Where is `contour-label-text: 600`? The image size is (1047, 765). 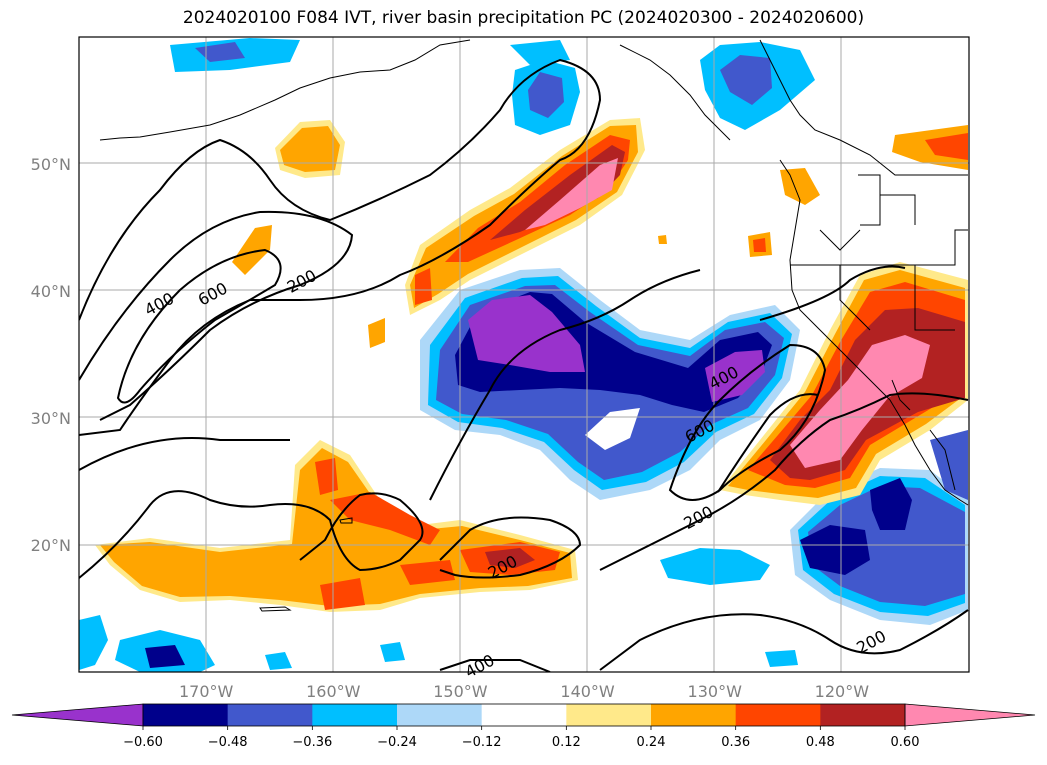
contour-label-text: 600 is located at coordinates (213, 293).